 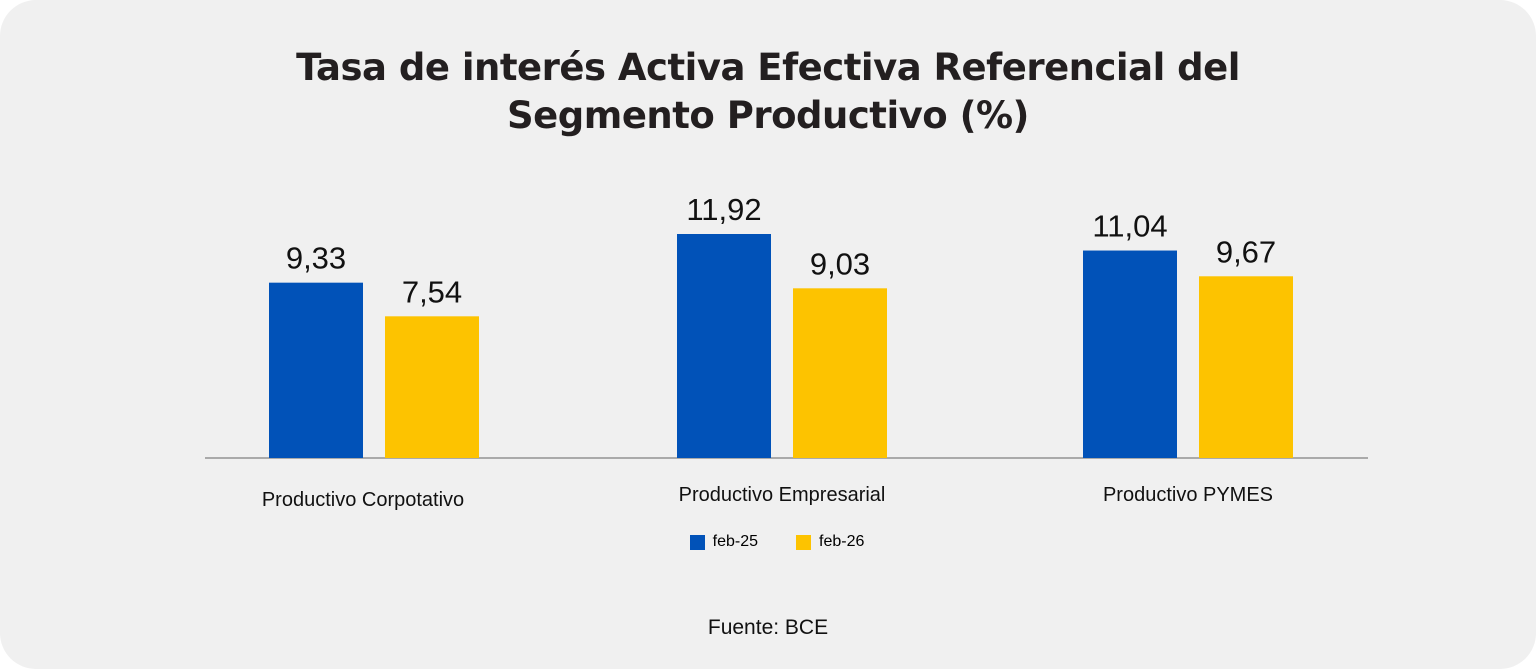 I want to click on chart-title-line-2: Segmento Productivo (%), so click(x=768, y=115).